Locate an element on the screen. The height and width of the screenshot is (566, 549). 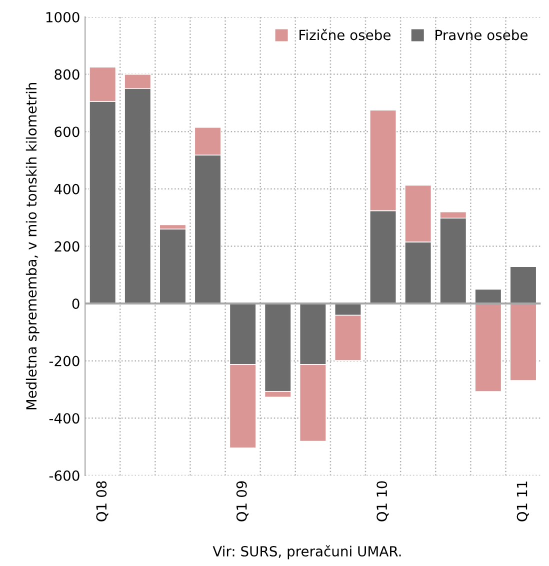
x-tick-label: Q1 11 is located at coordinates (522, 502).